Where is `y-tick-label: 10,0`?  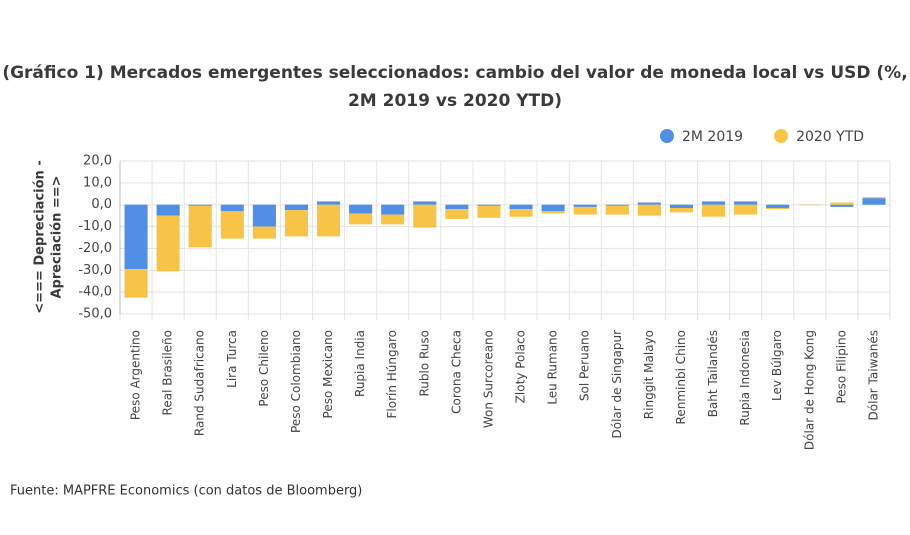
y-tick-label: 10,0 is located at coordinates (97, 182).